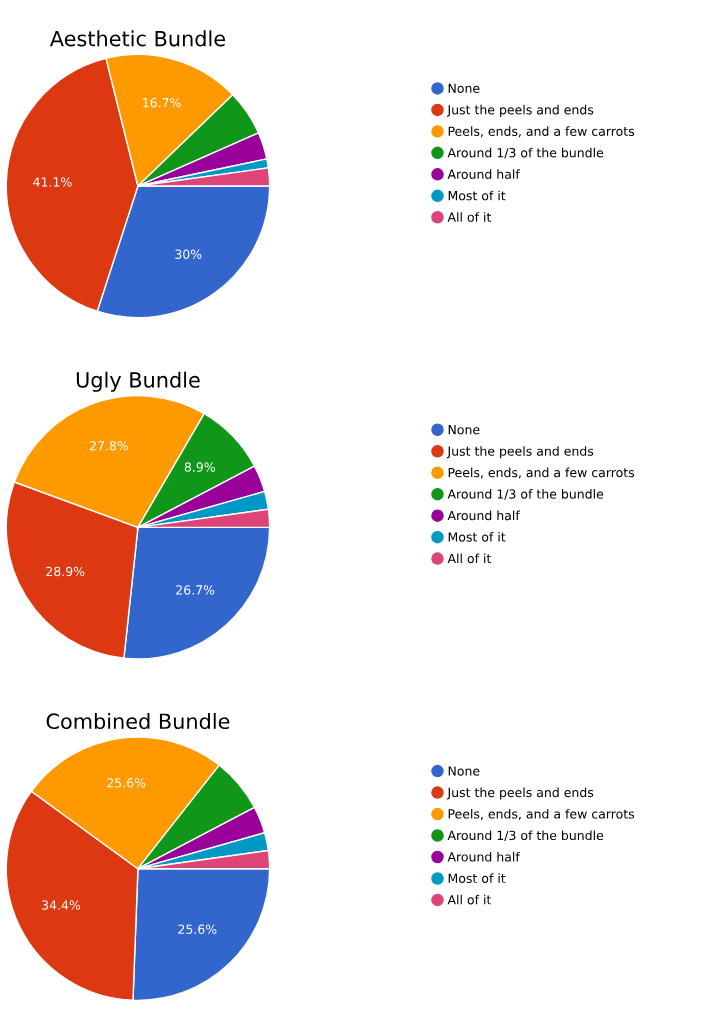  I want to click on data-label: 27.8%, so click(109, 446).